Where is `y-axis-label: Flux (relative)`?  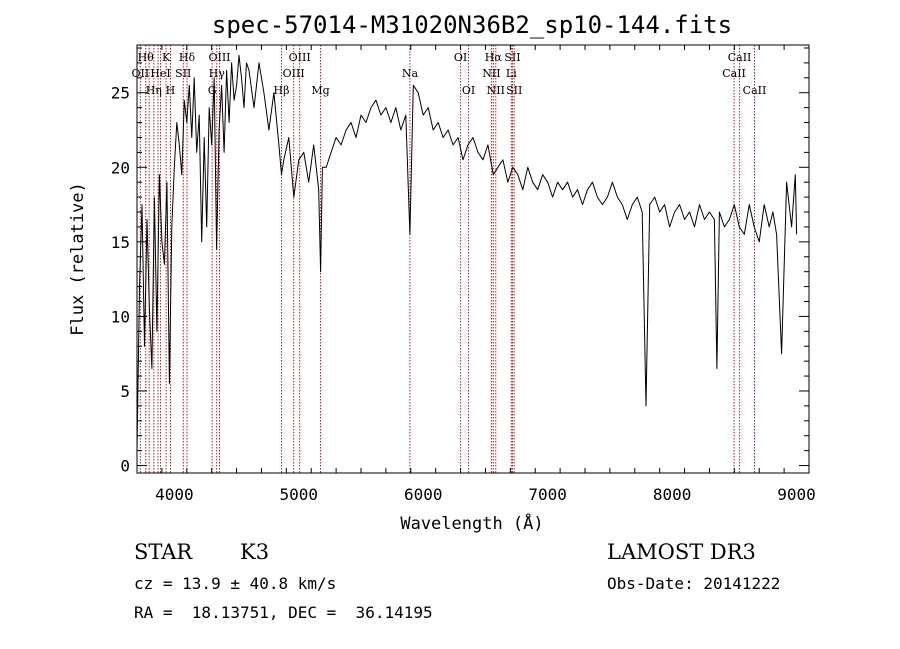
y-axis-label: Flux (relative) is located at coordinates (78, 259).